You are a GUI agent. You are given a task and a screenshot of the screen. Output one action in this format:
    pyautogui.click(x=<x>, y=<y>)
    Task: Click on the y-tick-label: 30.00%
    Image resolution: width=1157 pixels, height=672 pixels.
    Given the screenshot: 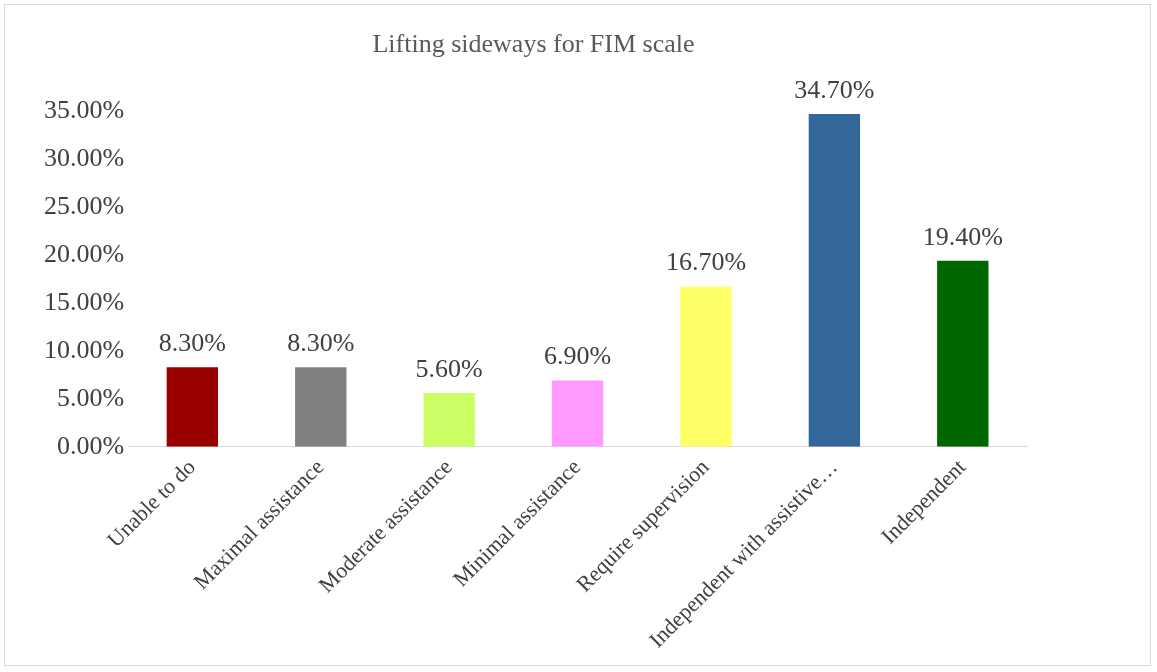 What is the action you would take?
    pyautogui.click(x=84, y=157)
    